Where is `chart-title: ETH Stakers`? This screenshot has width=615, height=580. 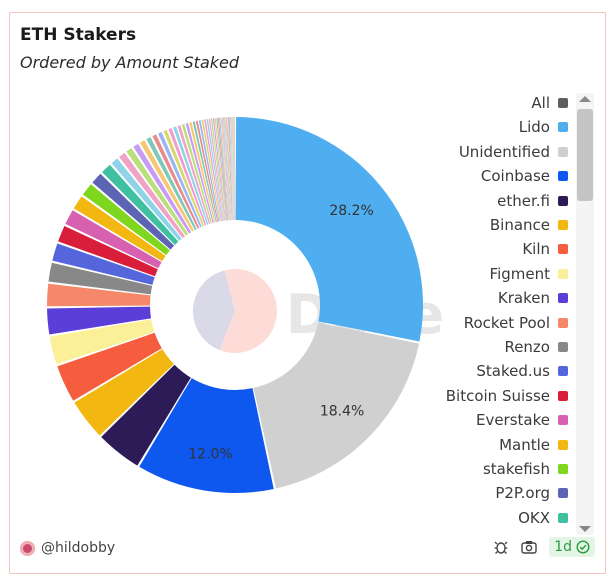
chart-title: ETH Stakers is located at coordinates (78, 35).